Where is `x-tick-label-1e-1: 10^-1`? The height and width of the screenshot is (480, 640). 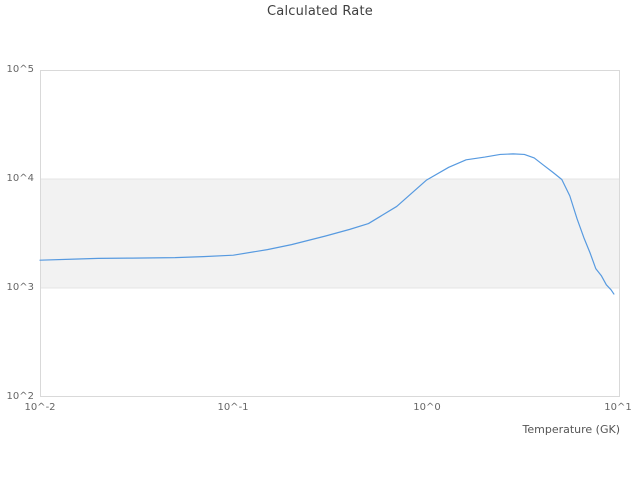 x-tick-label-1e-1: 10^-1 is located at coordinates (233, 407).